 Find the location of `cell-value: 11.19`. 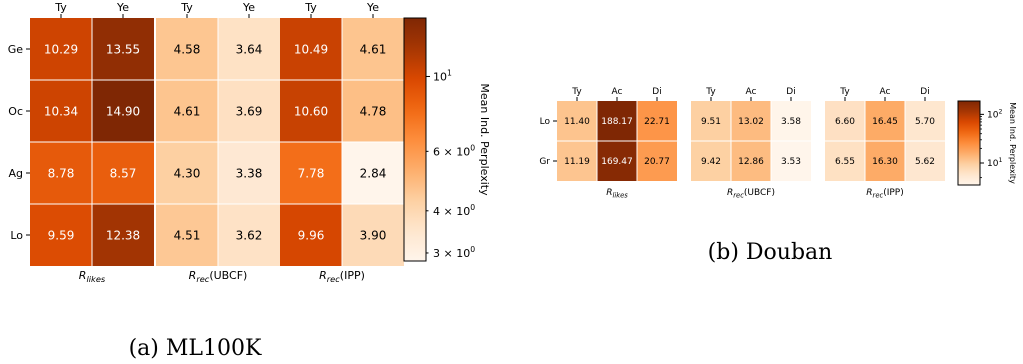

cell-value: 11.19 is located at coordinates (577, 162).